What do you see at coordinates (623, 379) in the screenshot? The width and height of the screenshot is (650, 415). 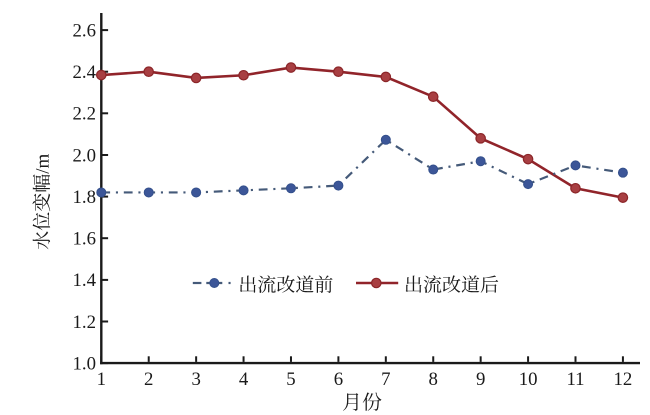 I see `svg-text: 12` at bounding box center [623, 379].